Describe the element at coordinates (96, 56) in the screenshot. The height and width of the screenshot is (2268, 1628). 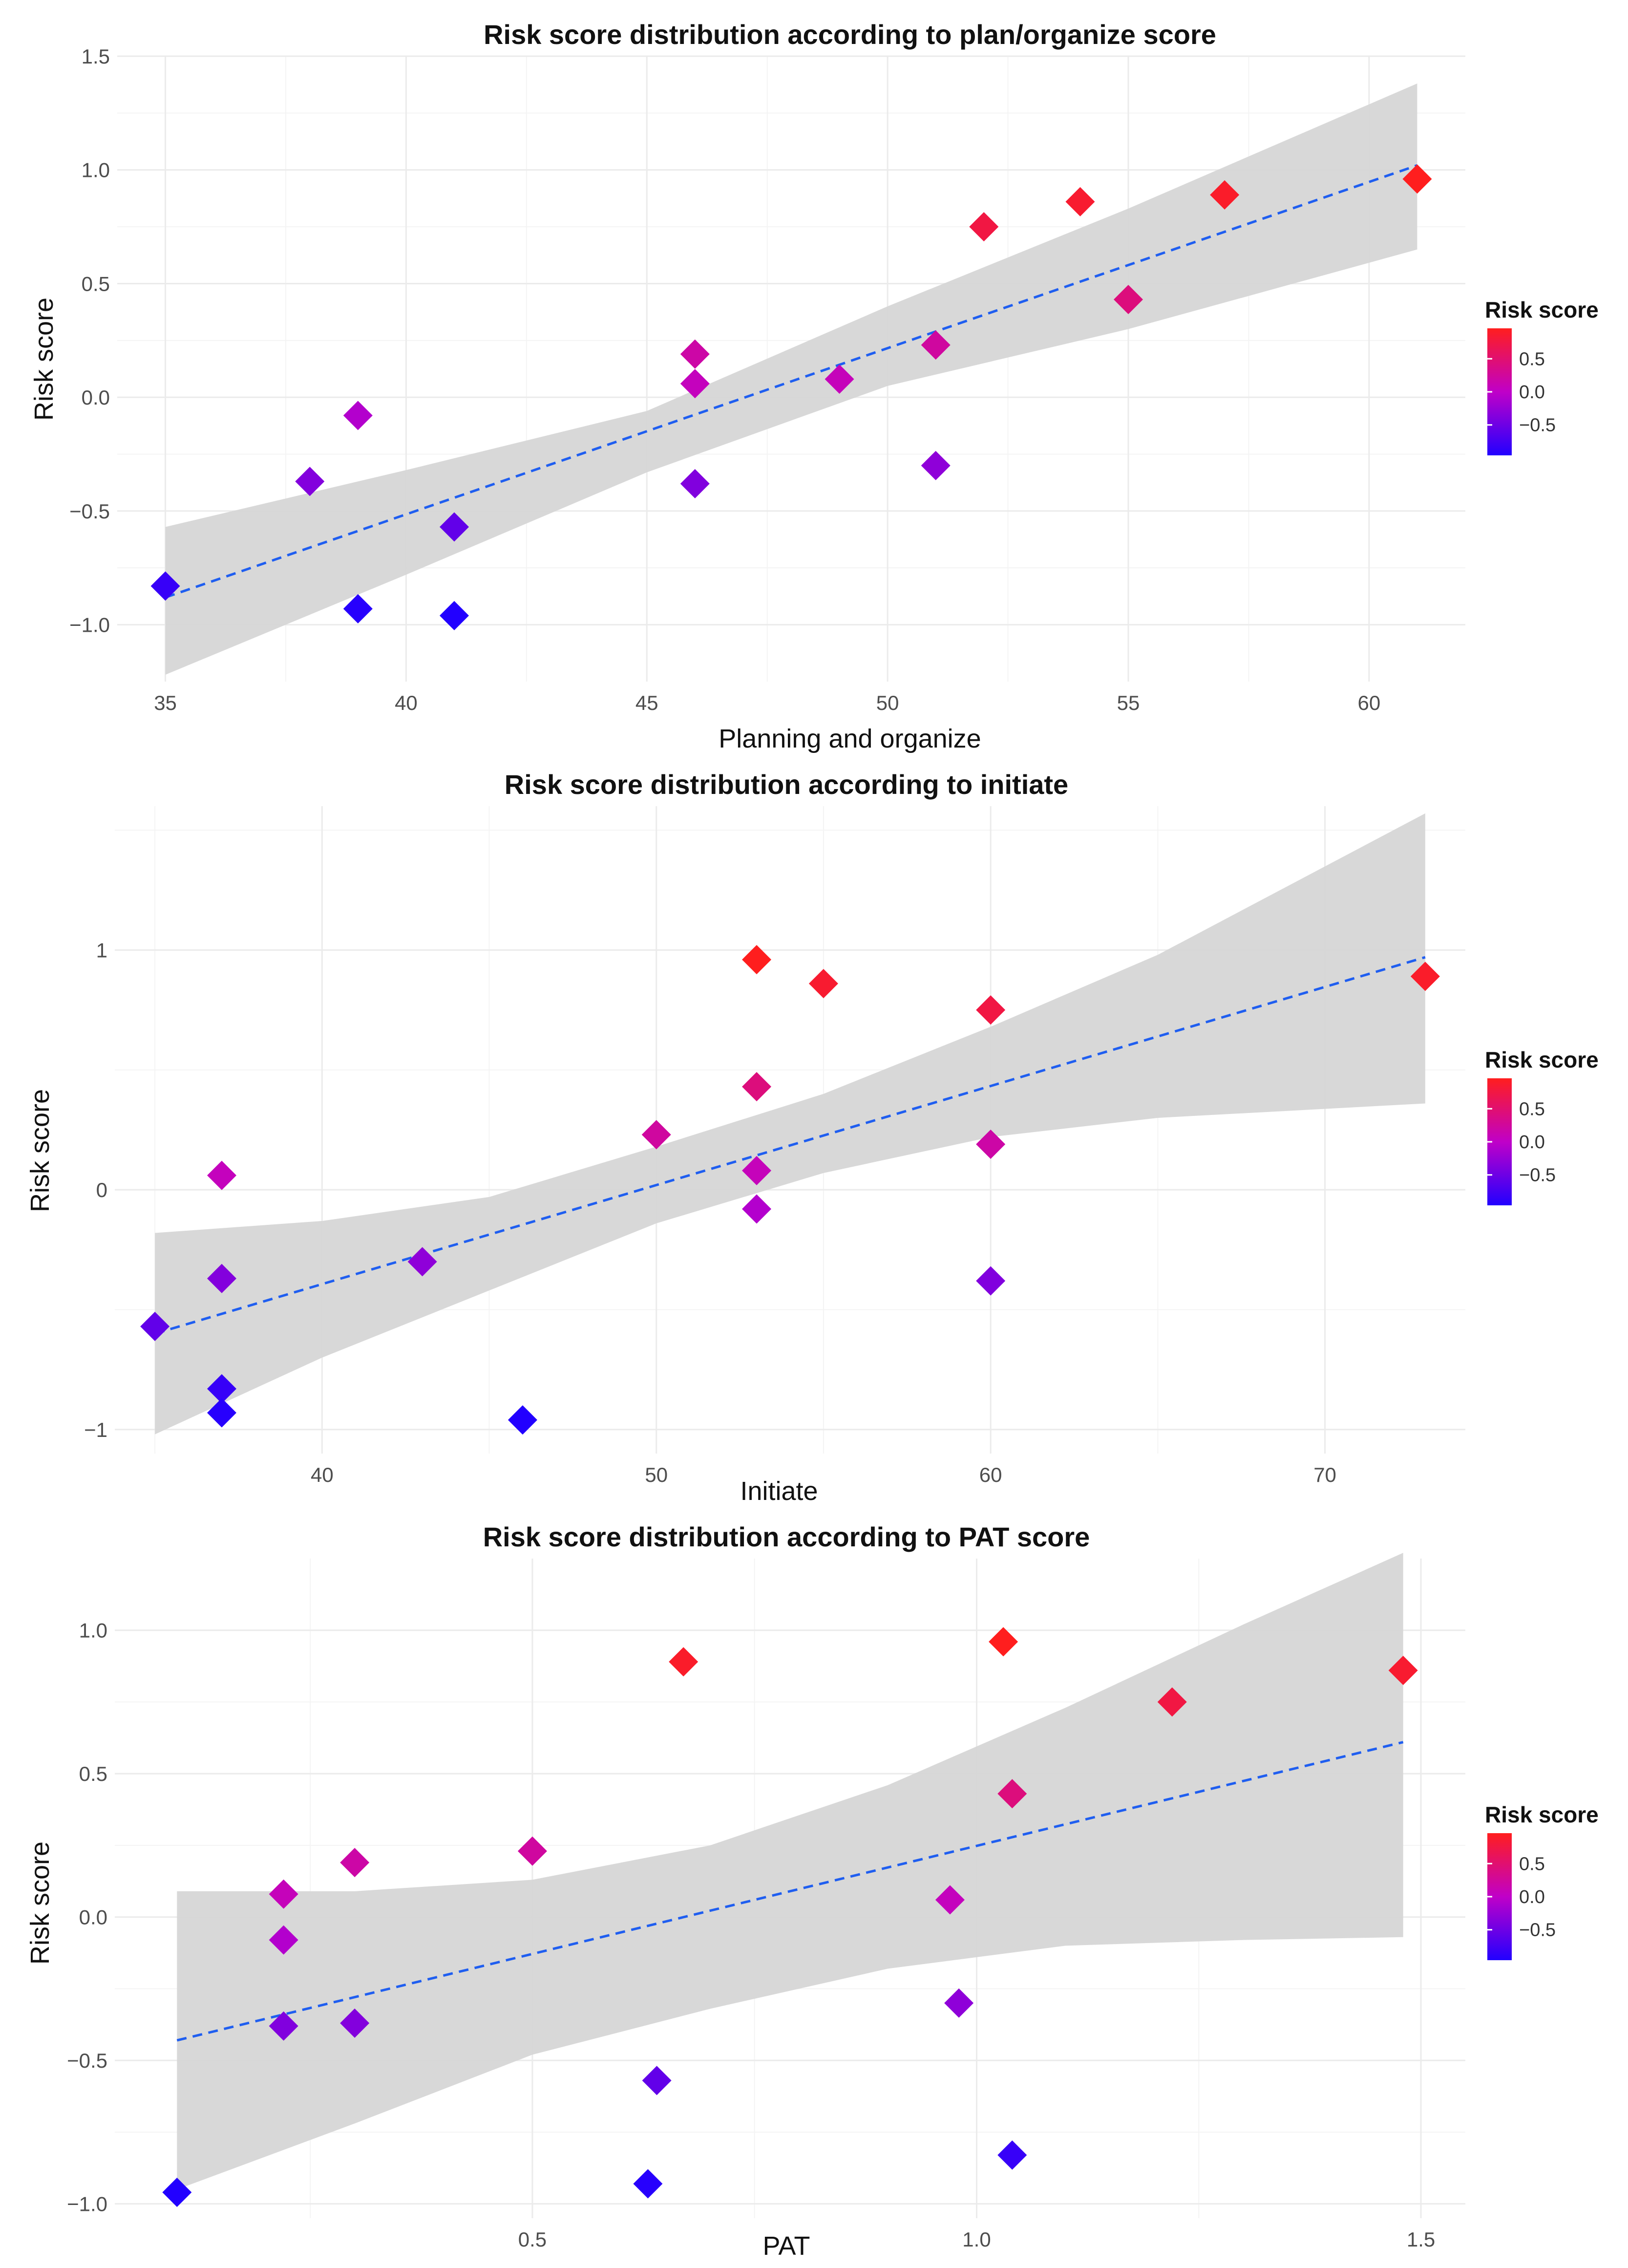
I see `y-tick-label: 1.5` at that location.